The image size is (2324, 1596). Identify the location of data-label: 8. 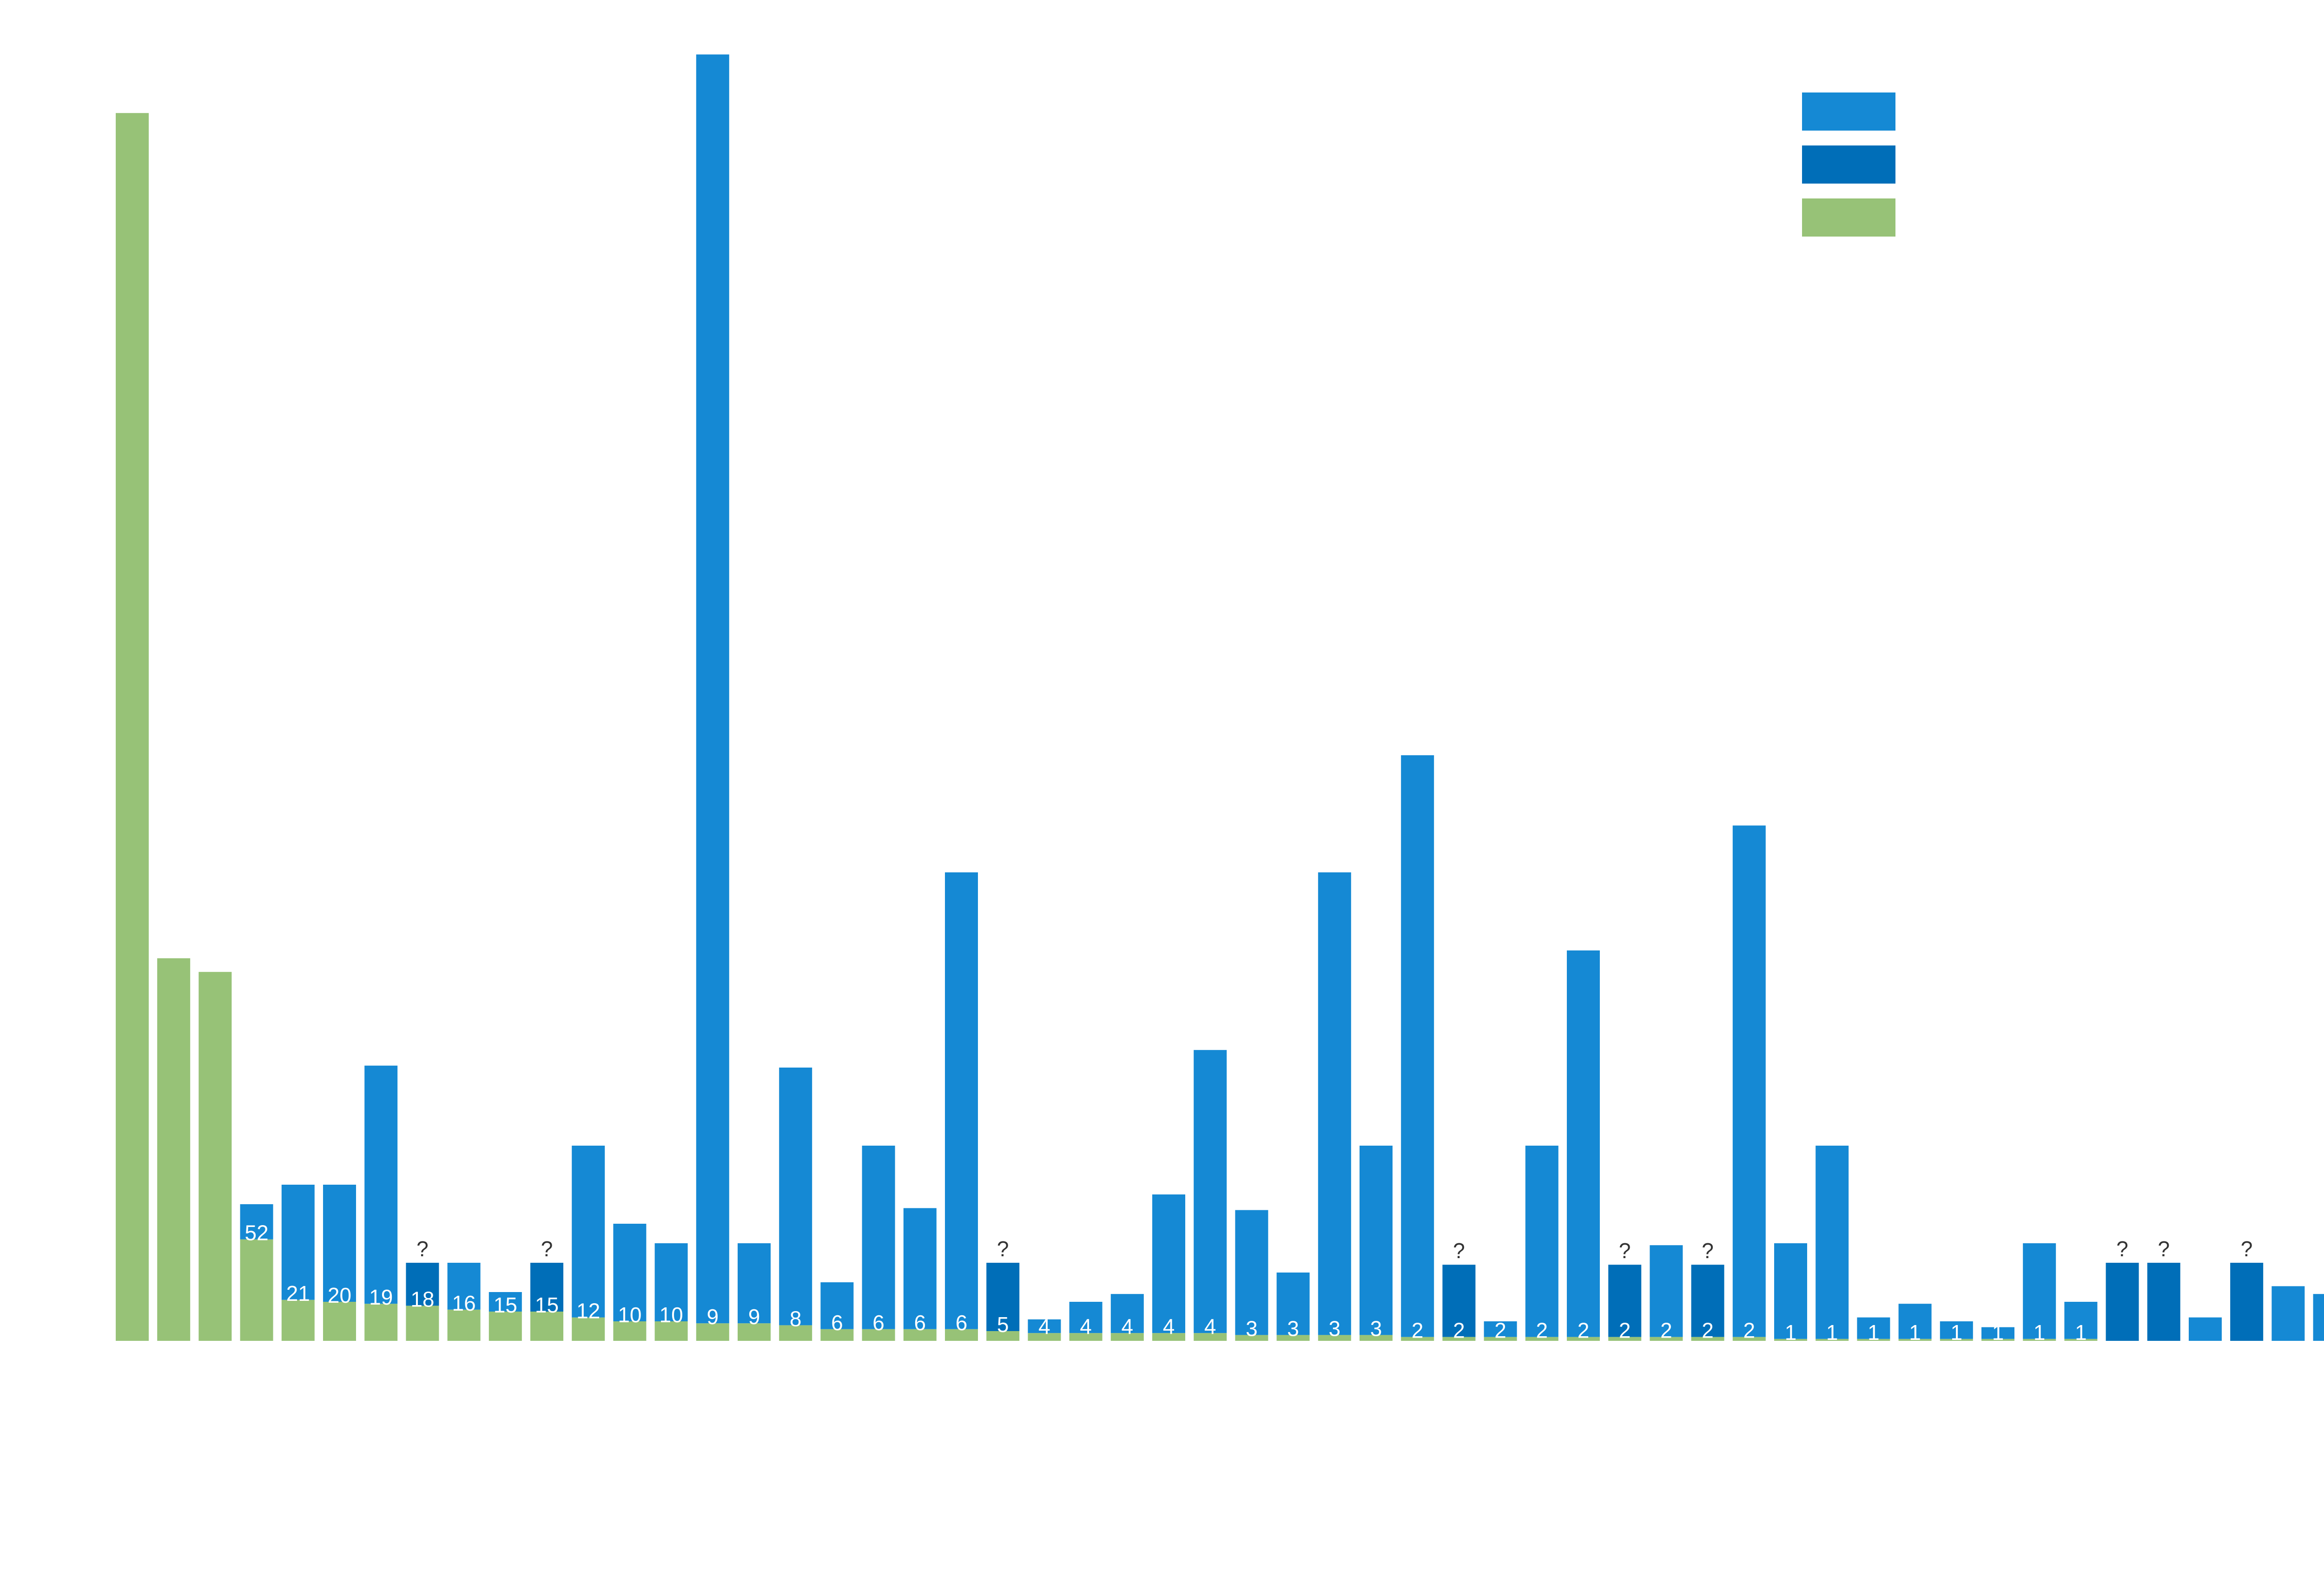
(796, 1318).